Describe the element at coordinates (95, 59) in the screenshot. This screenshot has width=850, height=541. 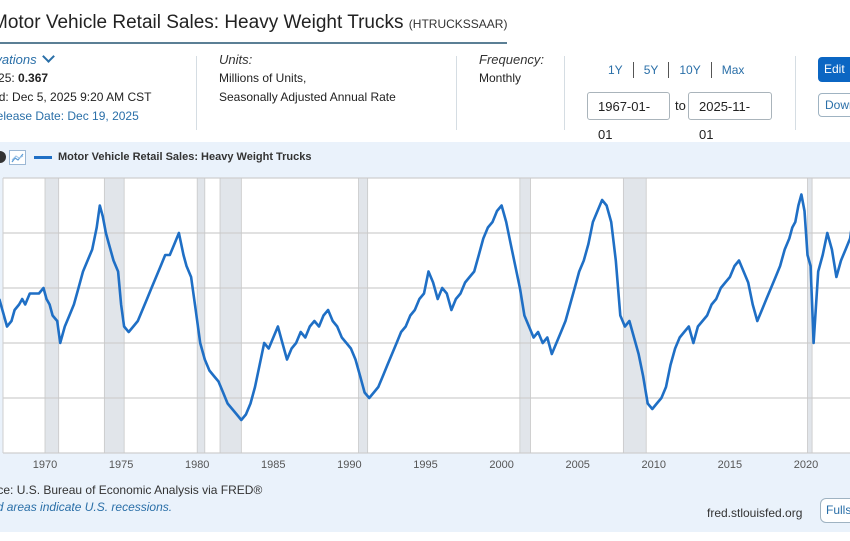
I see `observations-toggle: Observations` at that location.